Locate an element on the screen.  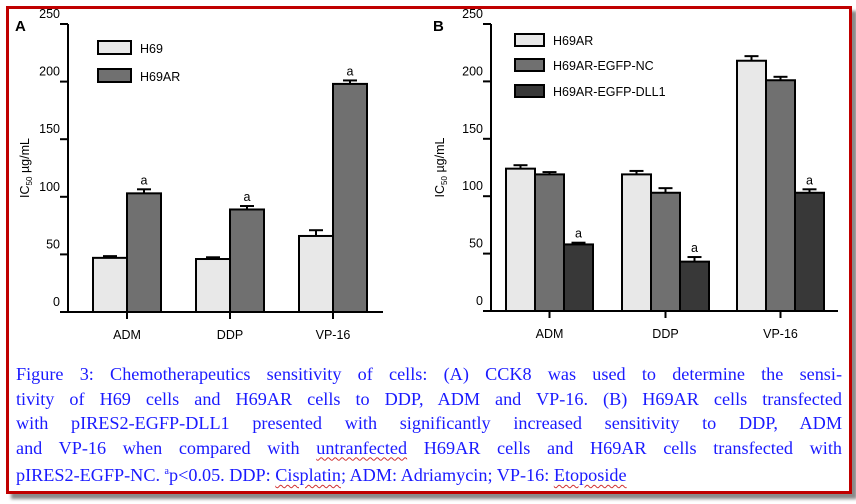
caption-superscript: a is located at coordinates (166, 471).